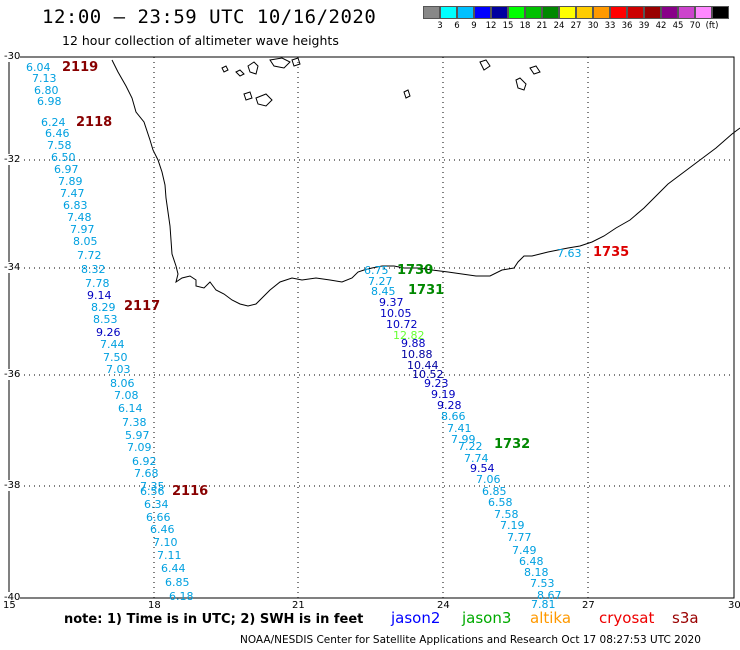 The image size is (740, 650). What do you see at coordinates (531, 561) in the screenshot?
I see `wave-height-point: 6.48` at bounding box center [531, 561].